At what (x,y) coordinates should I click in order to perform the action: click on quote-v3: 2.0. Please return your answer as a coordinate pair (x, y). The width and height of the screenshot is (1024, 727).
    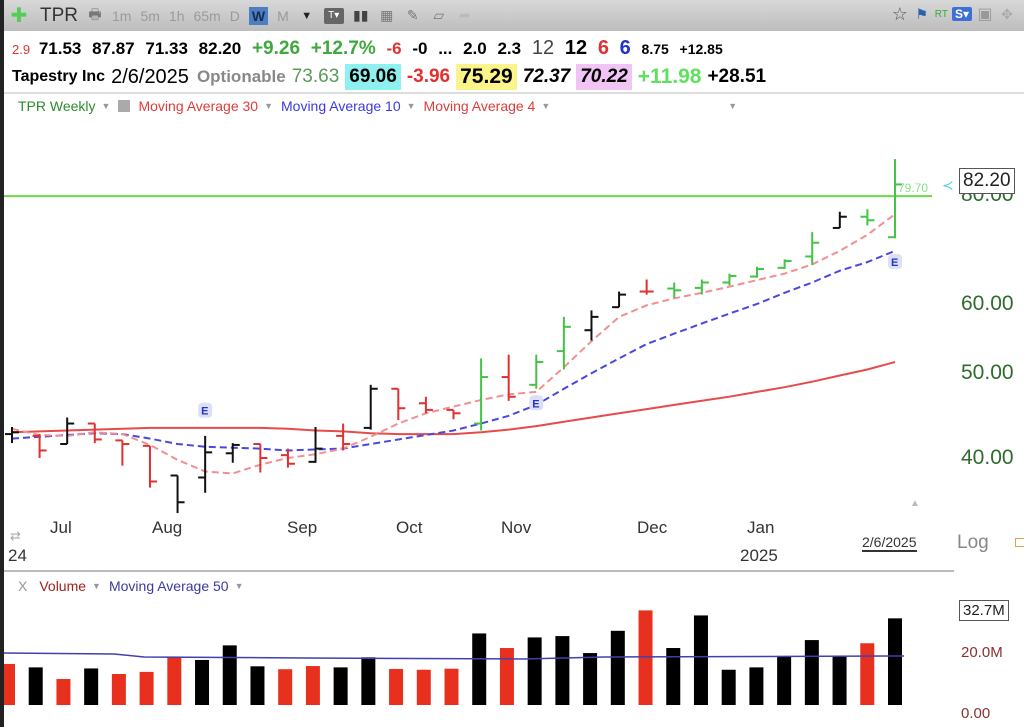
    Looking at the image, I should click on (475, 48).